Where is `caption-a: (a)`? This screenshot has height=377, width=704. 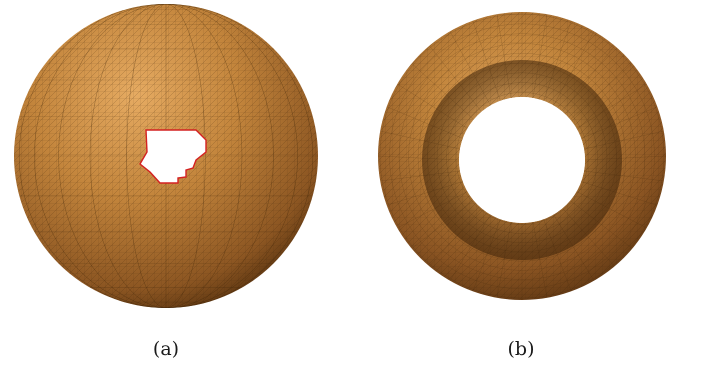
caption-a: (a) is located at coordinates (166, 349).